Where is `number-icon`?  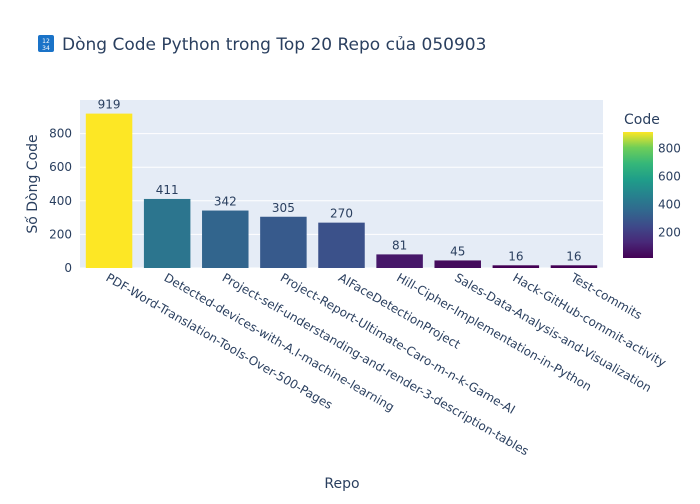 number-icon is located at coordinates (46, 43).